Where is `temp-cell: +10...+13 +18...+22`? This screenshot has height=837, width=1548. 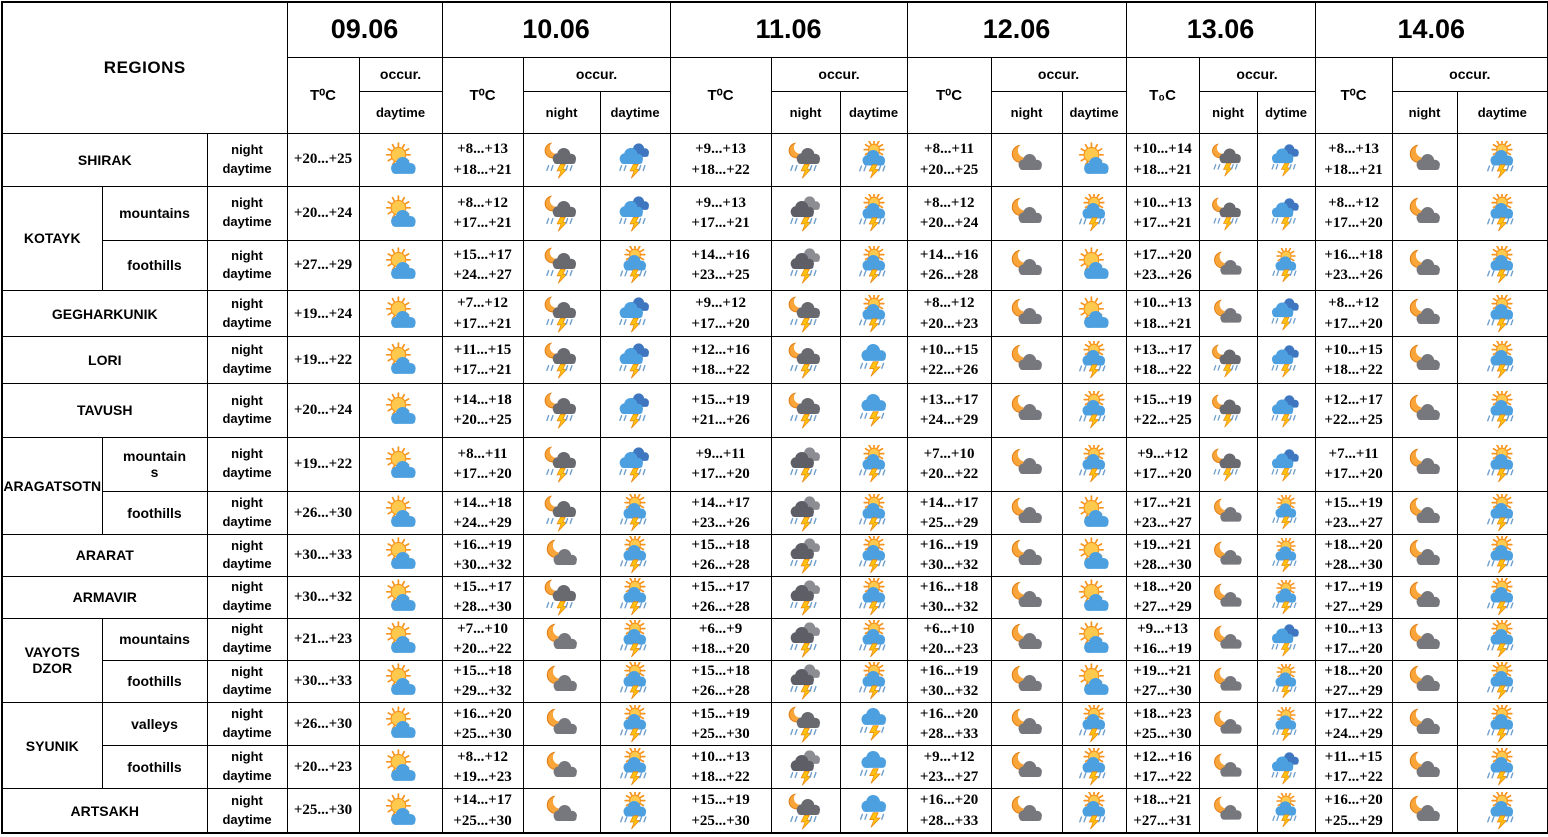
temp-cell: +10...+13 +18...+22 is located at coordinates (720, 767).